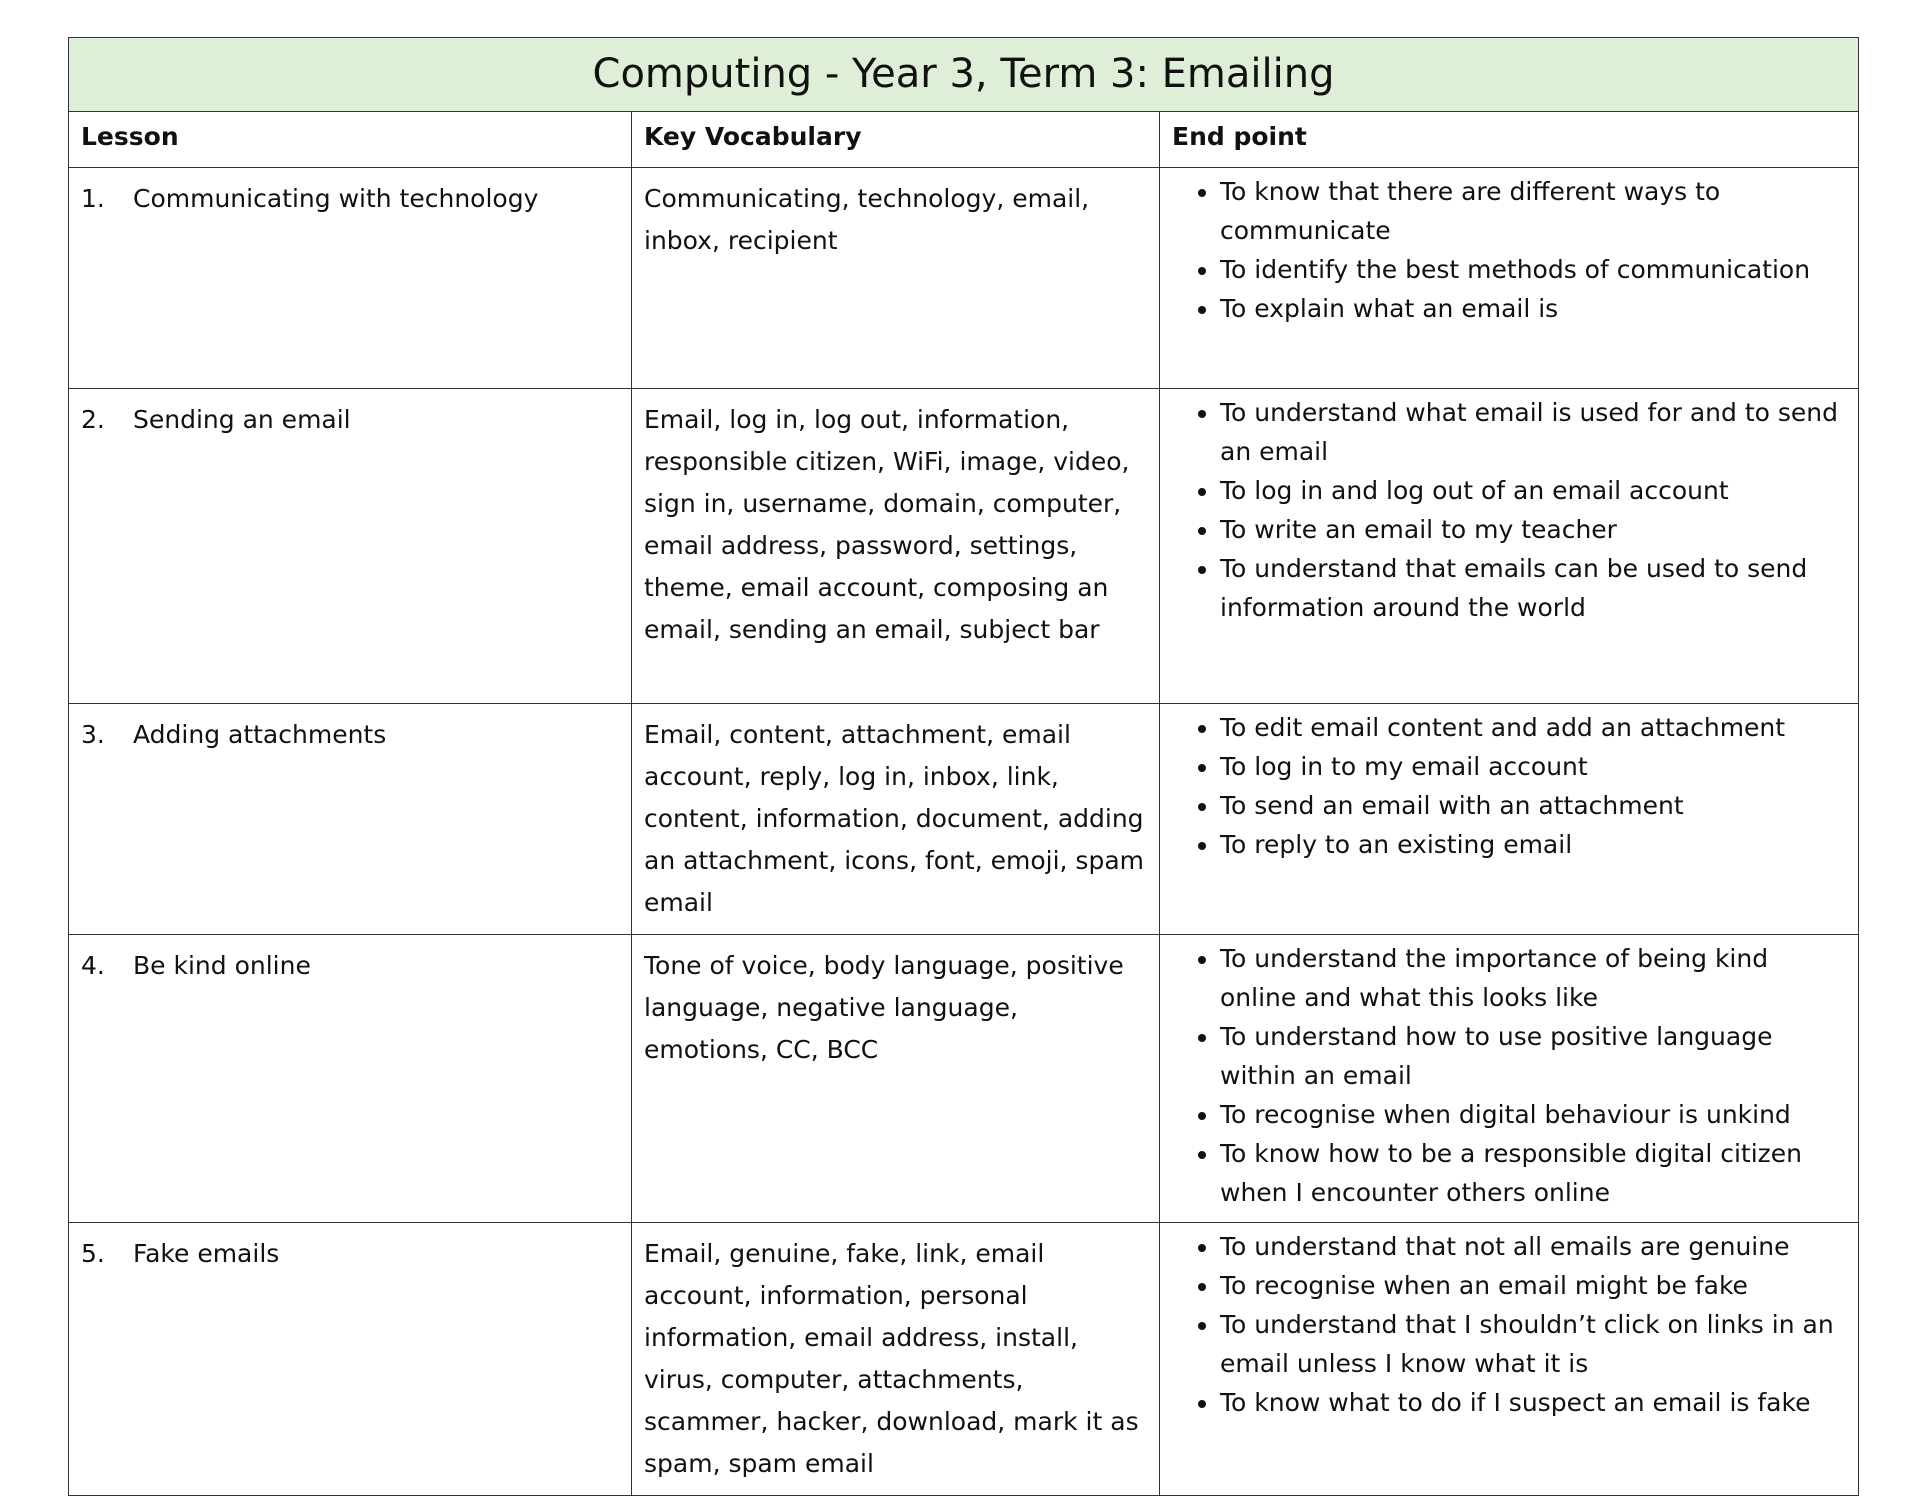 This screenshot has width=1920, height=1496. I want to click on lesson-name: Sending an email, so click(242, 419).